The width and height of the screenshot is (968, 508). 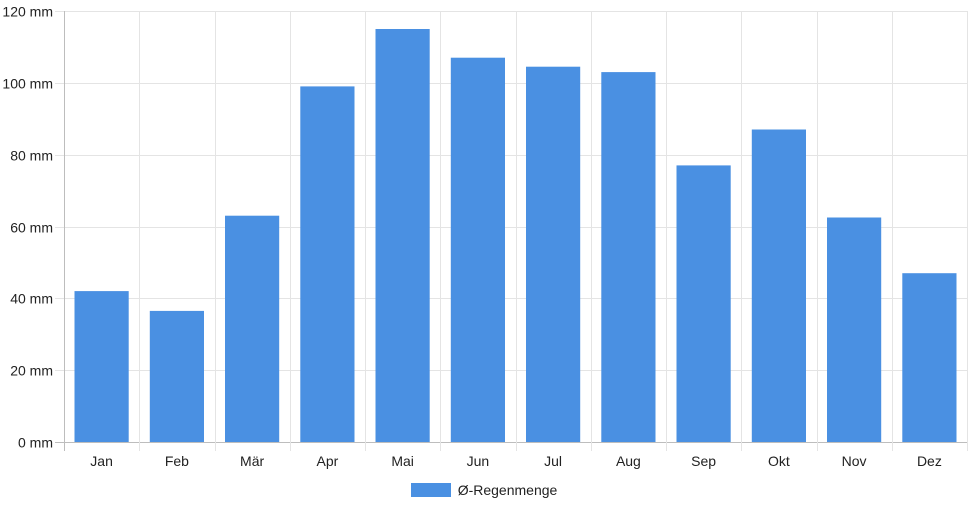 I want to click on legend-swatch, so click(x=430, y=490).